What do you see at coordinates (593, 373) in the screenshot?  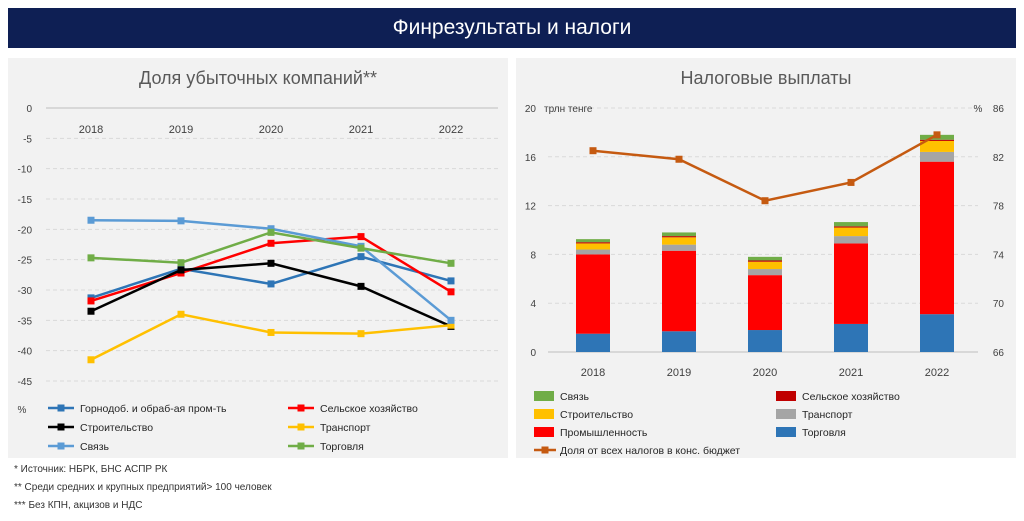 I see `x-tick-label: 2018` at bounding box center [593, 373].